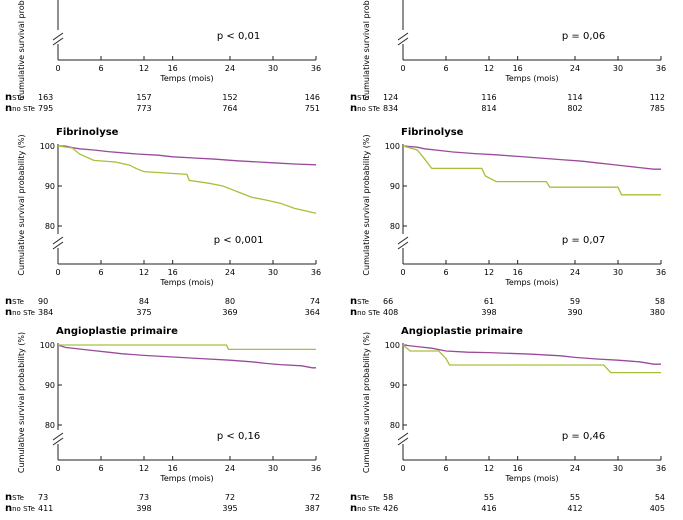 The image size is (683, 520). I want to click on panel-1-n-no-ste-label: nno STe, so click(20, 108).